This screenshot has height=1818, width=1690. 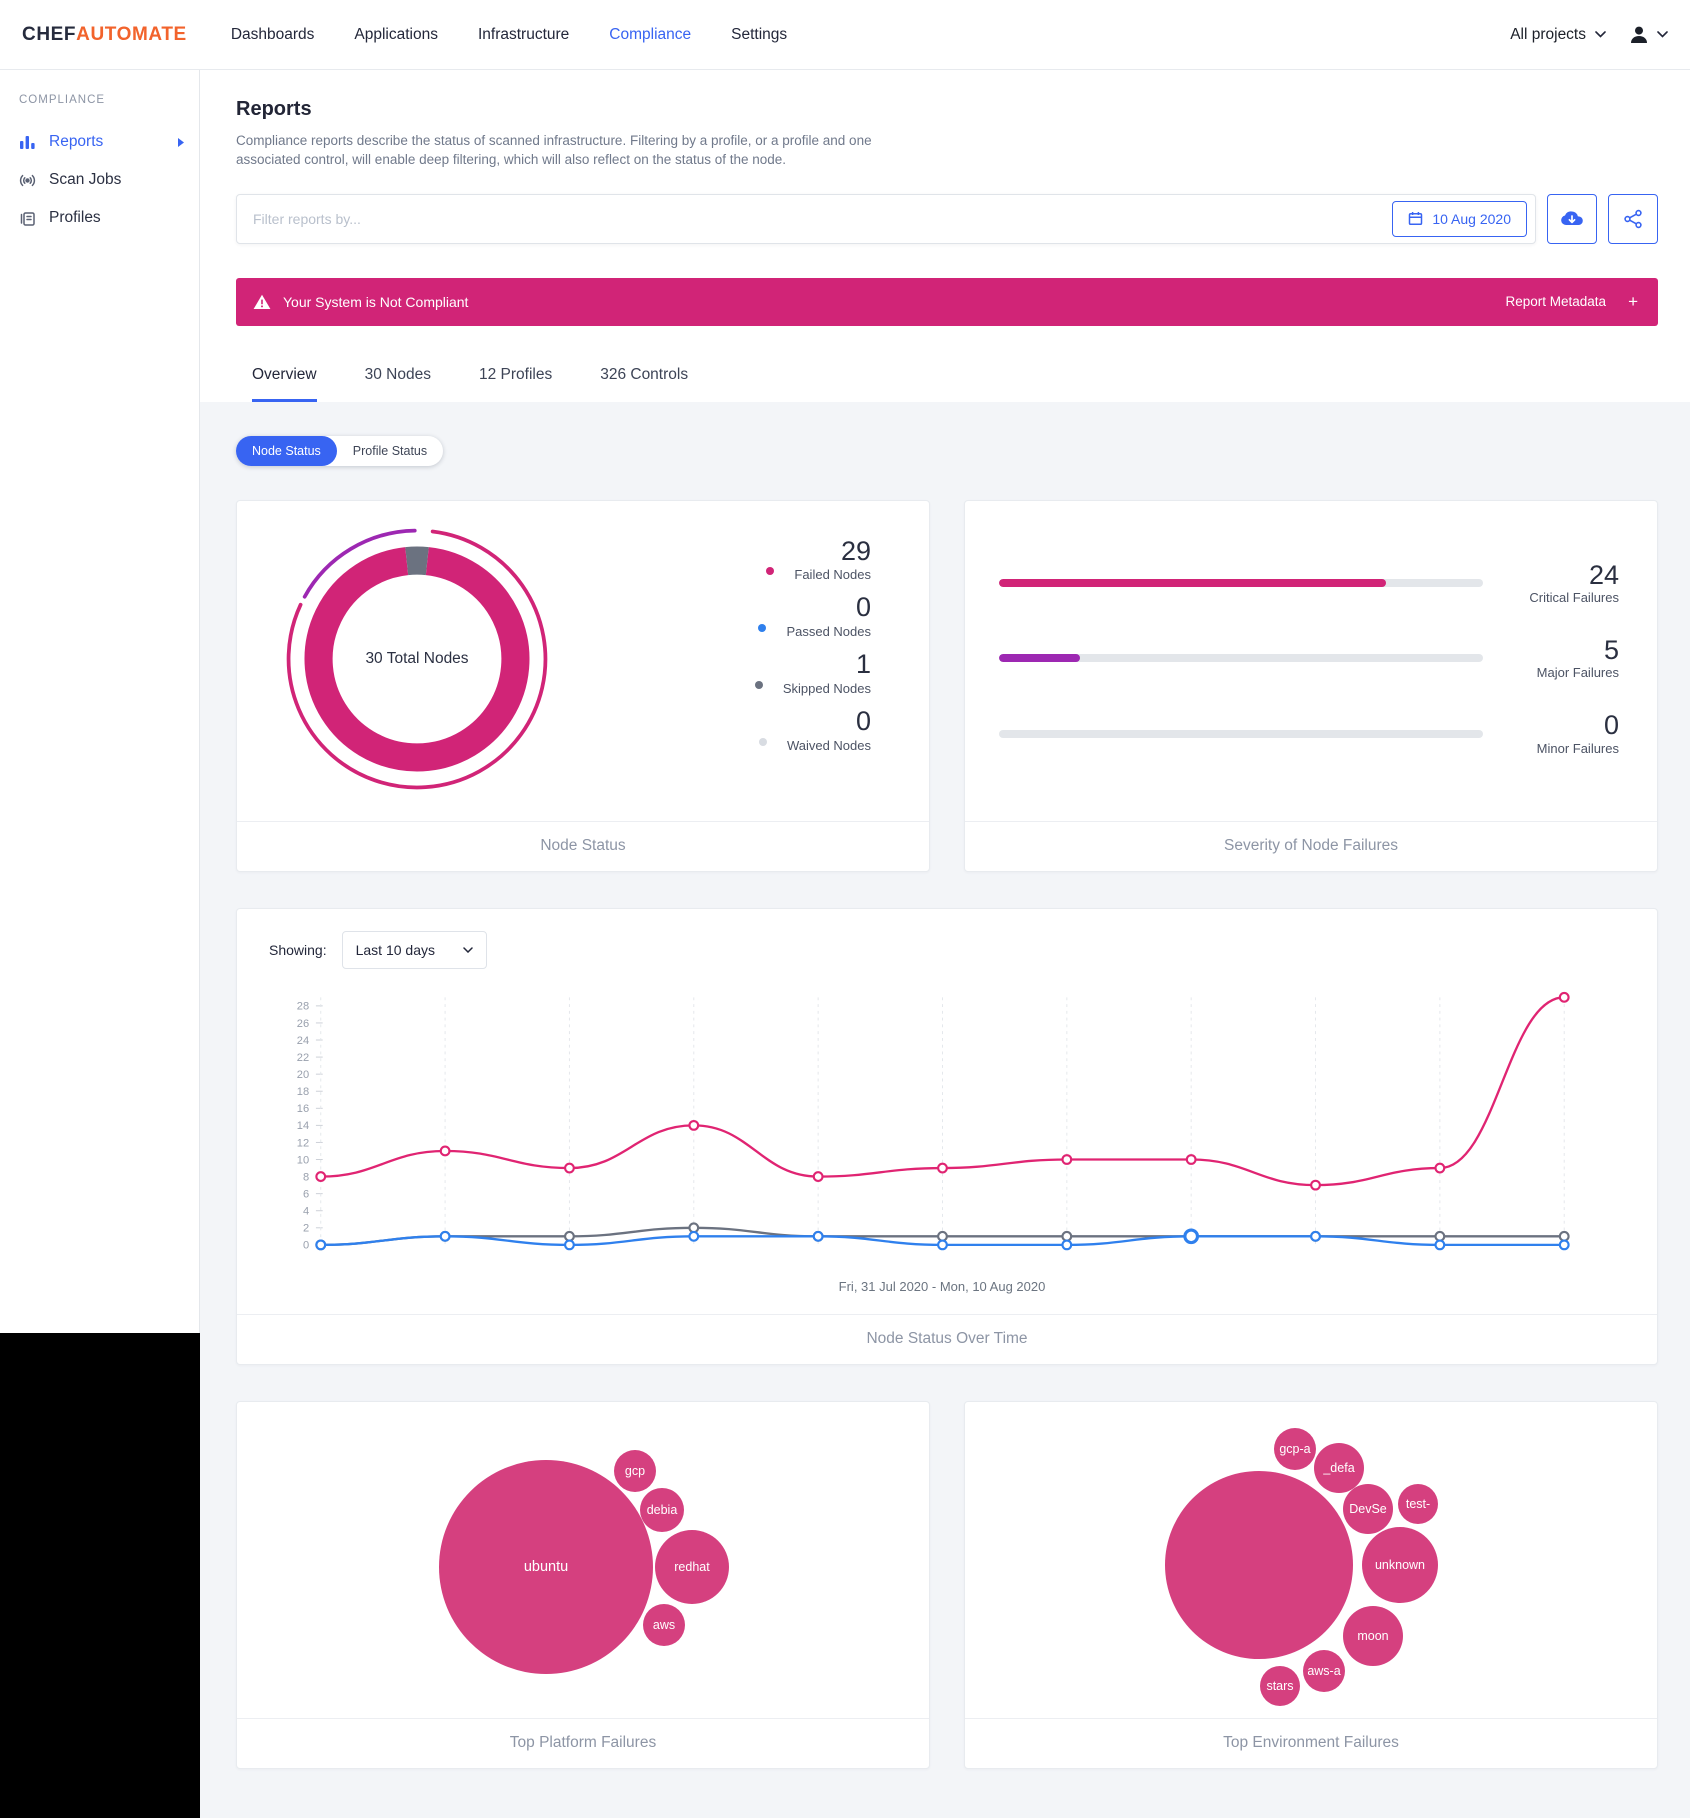 I want to click on bubble: aws-a, so click(x=1324, y=1670).